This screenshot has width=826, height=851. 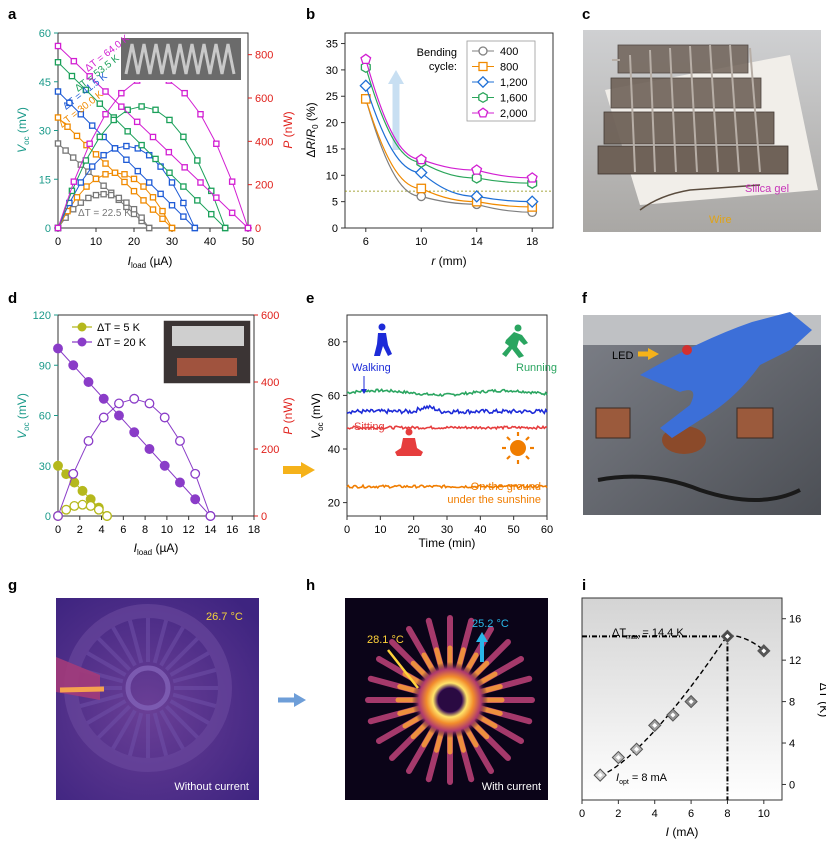 I want to click on photo-f: LED, so click(x=702, y=413).